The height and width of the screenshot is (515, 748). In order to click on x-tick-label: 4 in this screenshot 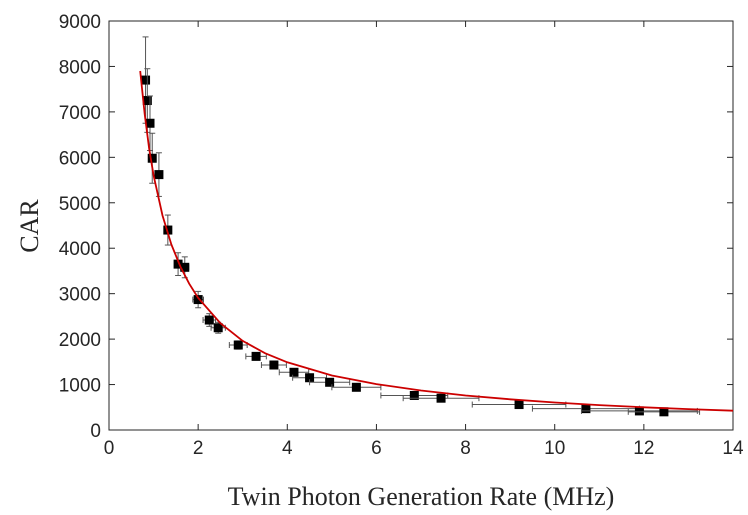, I will do `click(287, 448)`.